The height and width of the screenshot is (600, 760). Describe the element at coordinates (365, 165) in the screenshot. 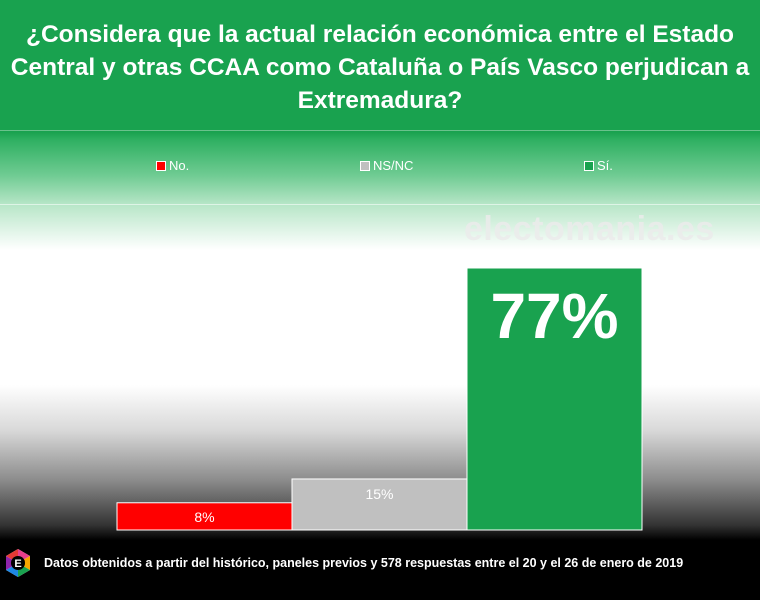

I see `legend-swatch-nsnc` at that location.